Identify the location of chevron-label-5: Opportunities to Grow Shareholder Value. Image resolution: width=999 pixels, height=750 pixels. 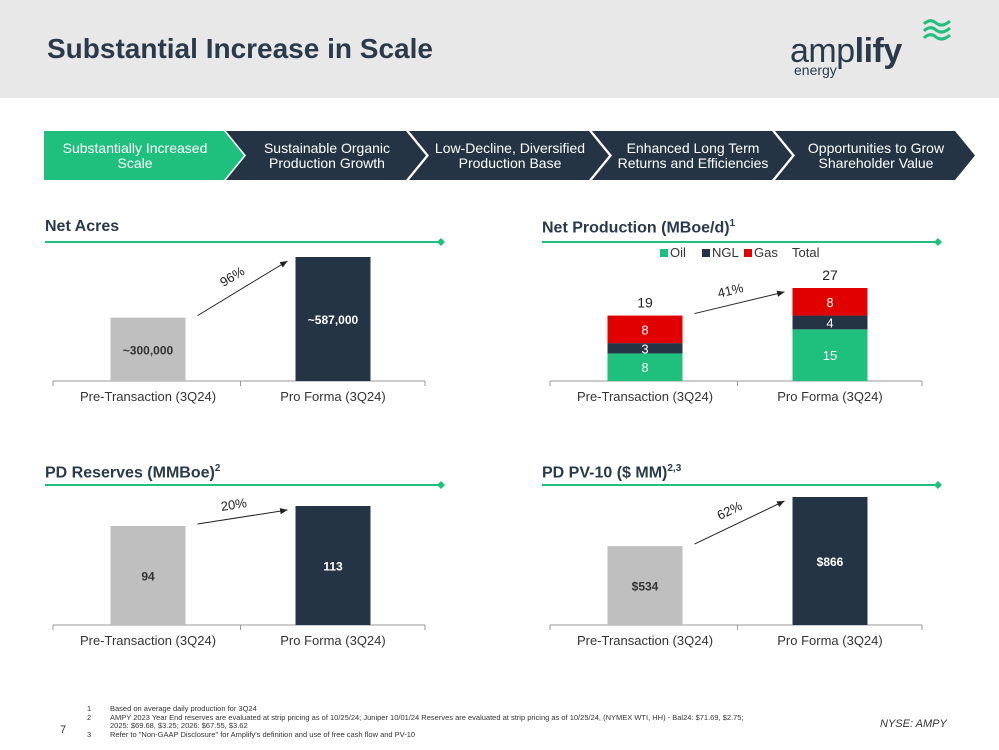
(876, 155).